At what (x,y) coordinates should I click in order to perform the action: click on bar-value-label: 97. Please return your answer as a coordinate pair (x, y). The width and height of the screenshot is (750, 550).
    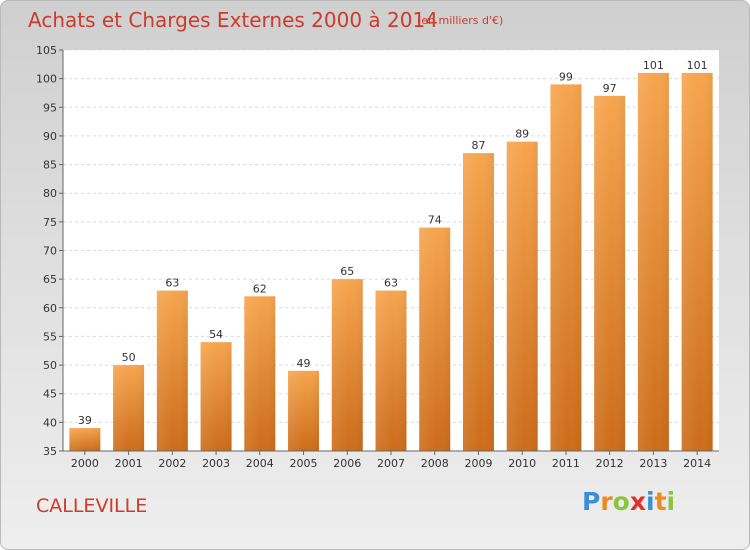
    Looking at the image, I should click on (610, 88).